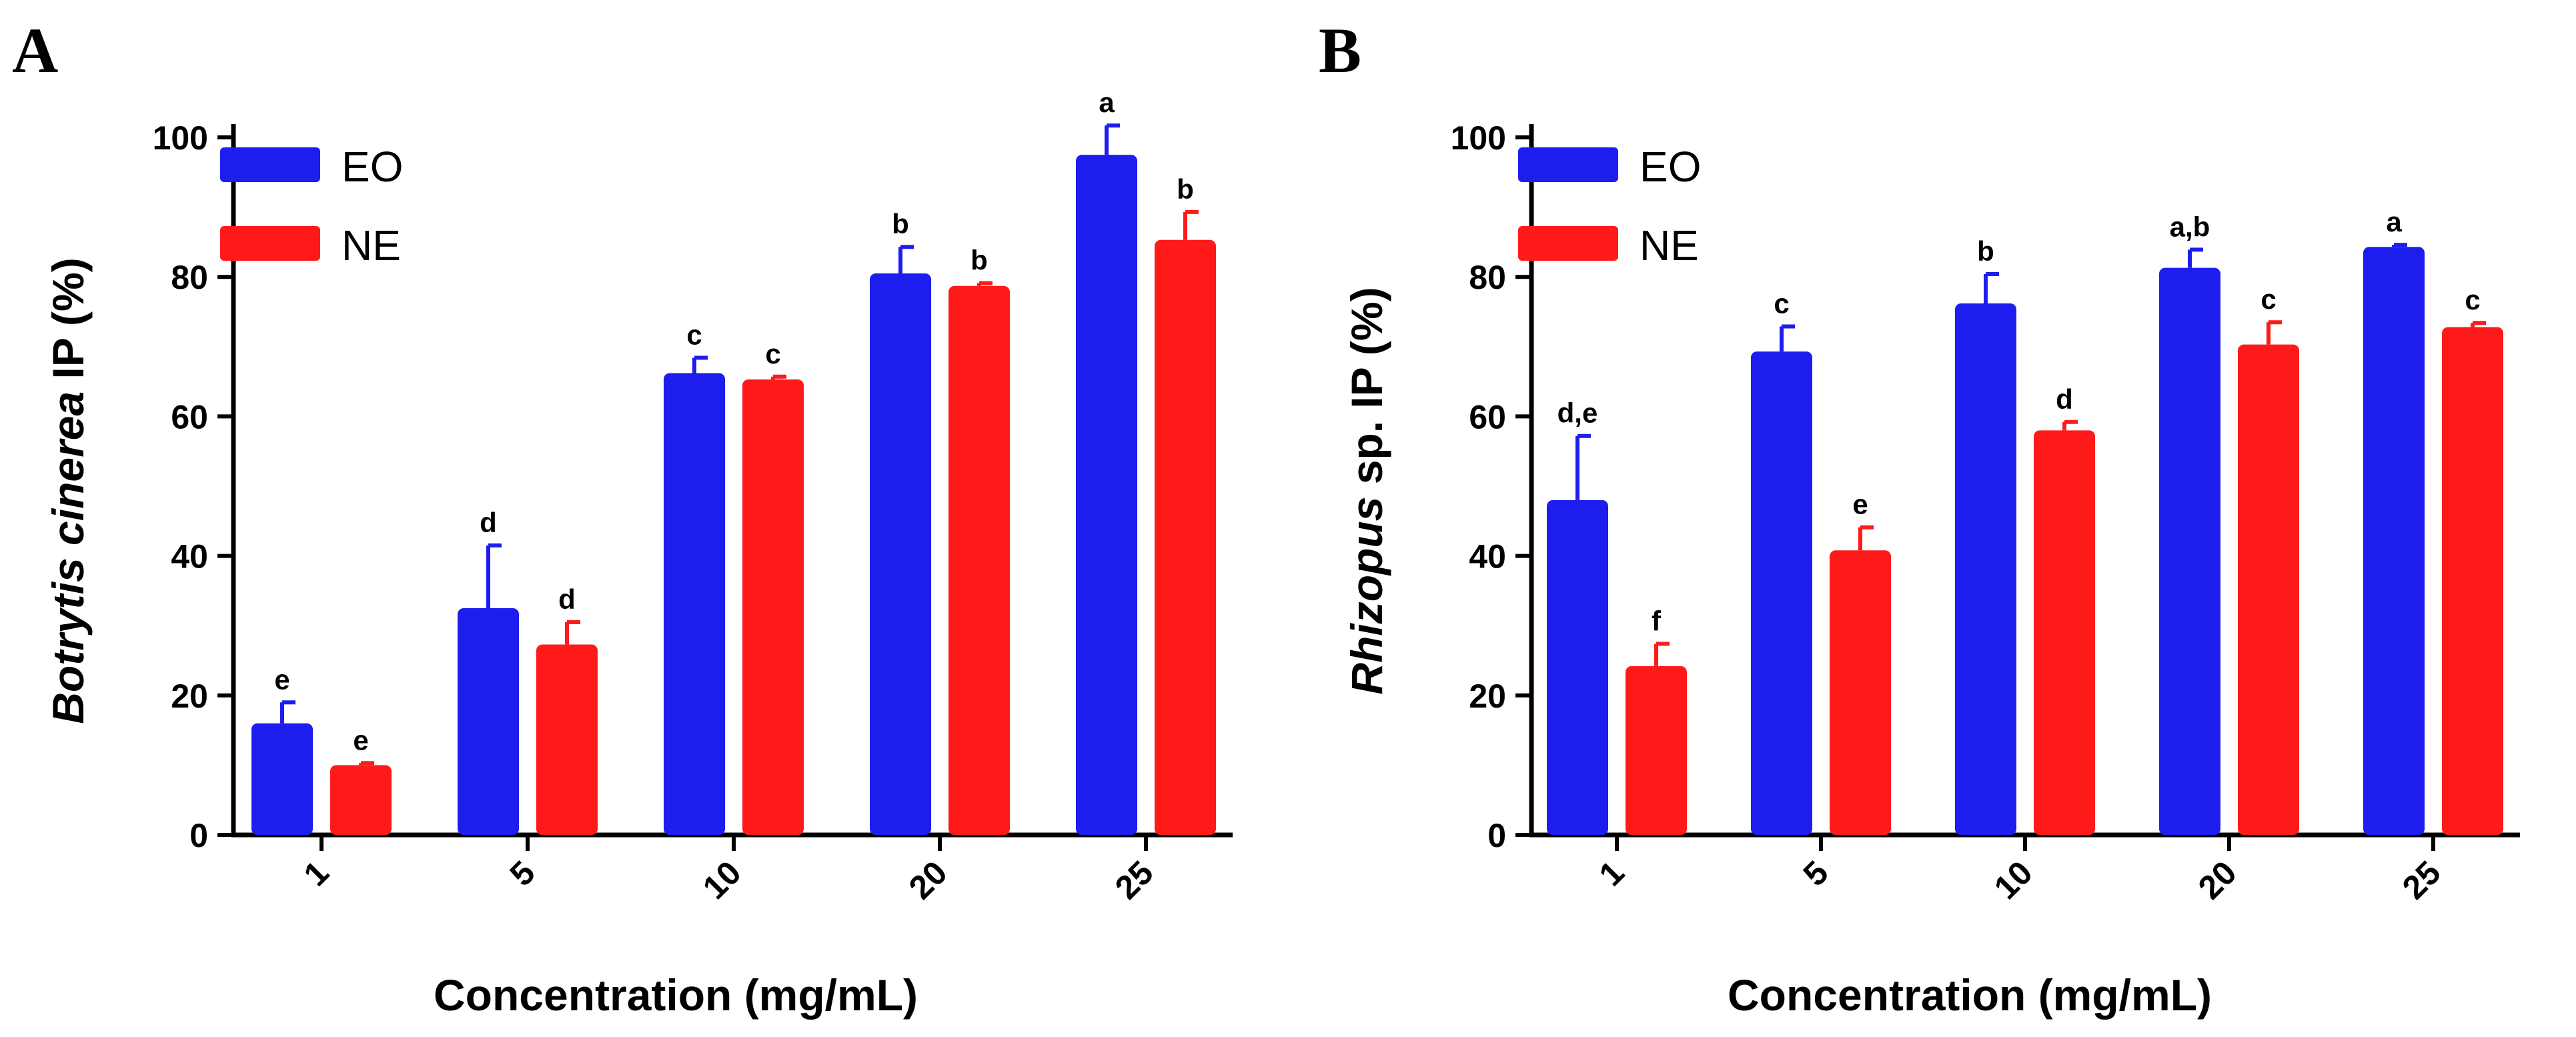 The height and width of the screenshot is (1037, 2576). What do you see at coordinates (489, 522) in the screenshot?
I see `significance-label-eo: d` at bounding box center [489, 522].